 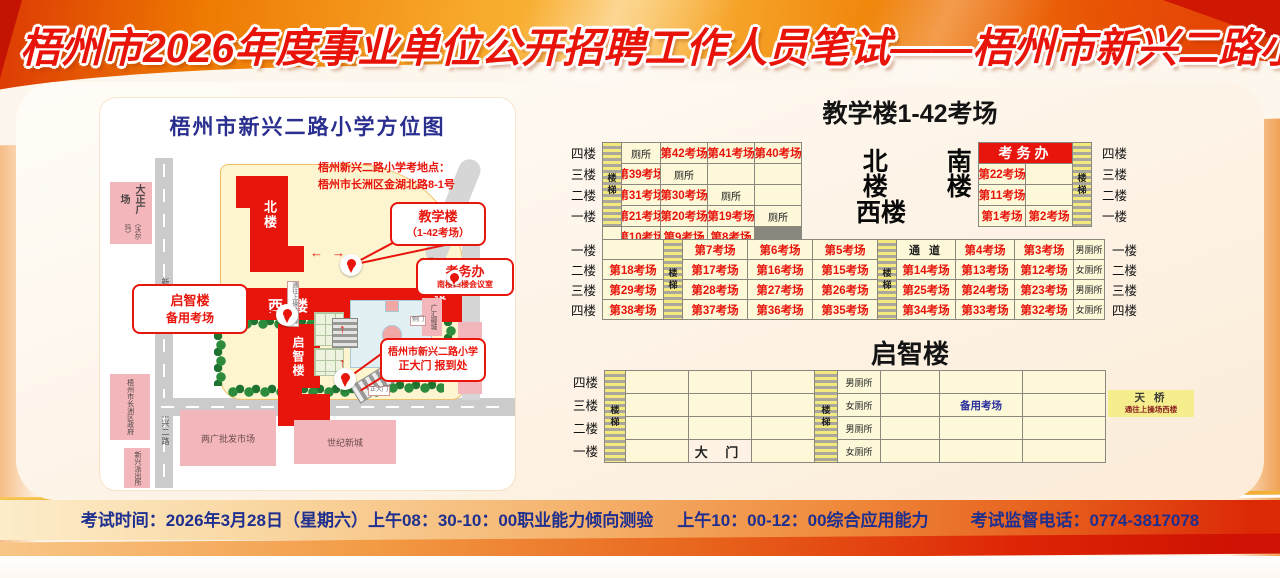 I want to click on callout-teaching-line1: 教学楼, so click(x=438, y=217).